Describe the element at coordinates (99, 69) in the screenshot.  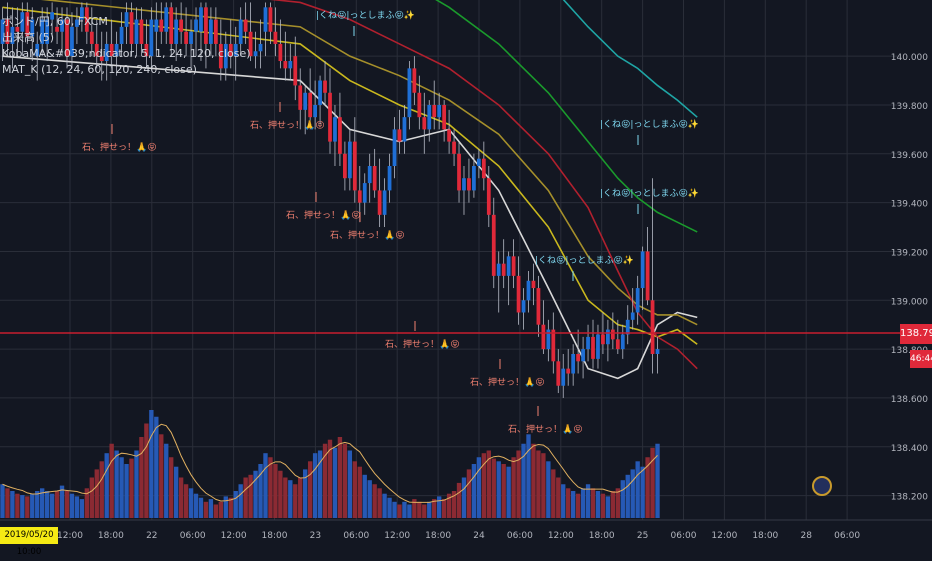
I see `legend-mat-k: MAT_K (12, 24, 60, 120, 240, close)` at that location.